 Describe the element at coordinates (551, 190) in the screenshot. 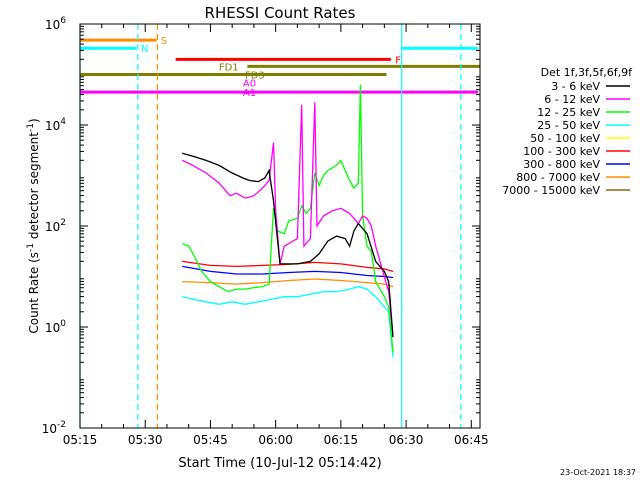

I see `legend-label: 7000 - 15000 keV` at that location.